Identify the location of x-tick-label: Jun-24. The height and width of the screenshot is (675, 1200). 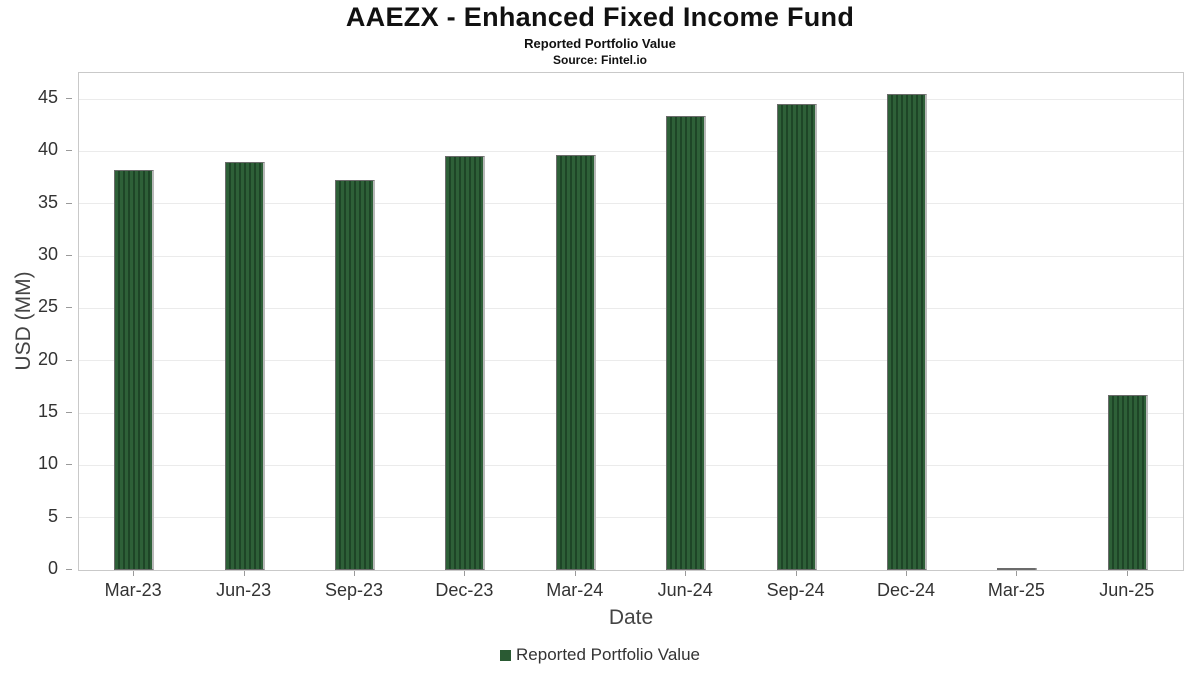
(685, 590).